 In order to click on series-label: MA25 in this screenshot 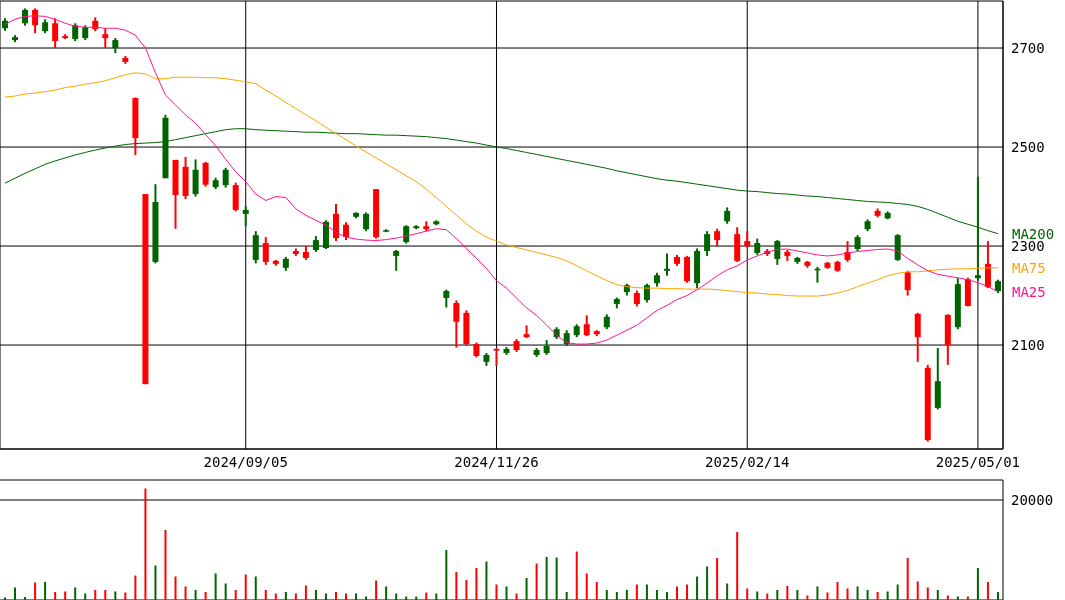, I will do `click(1028, 291)`.